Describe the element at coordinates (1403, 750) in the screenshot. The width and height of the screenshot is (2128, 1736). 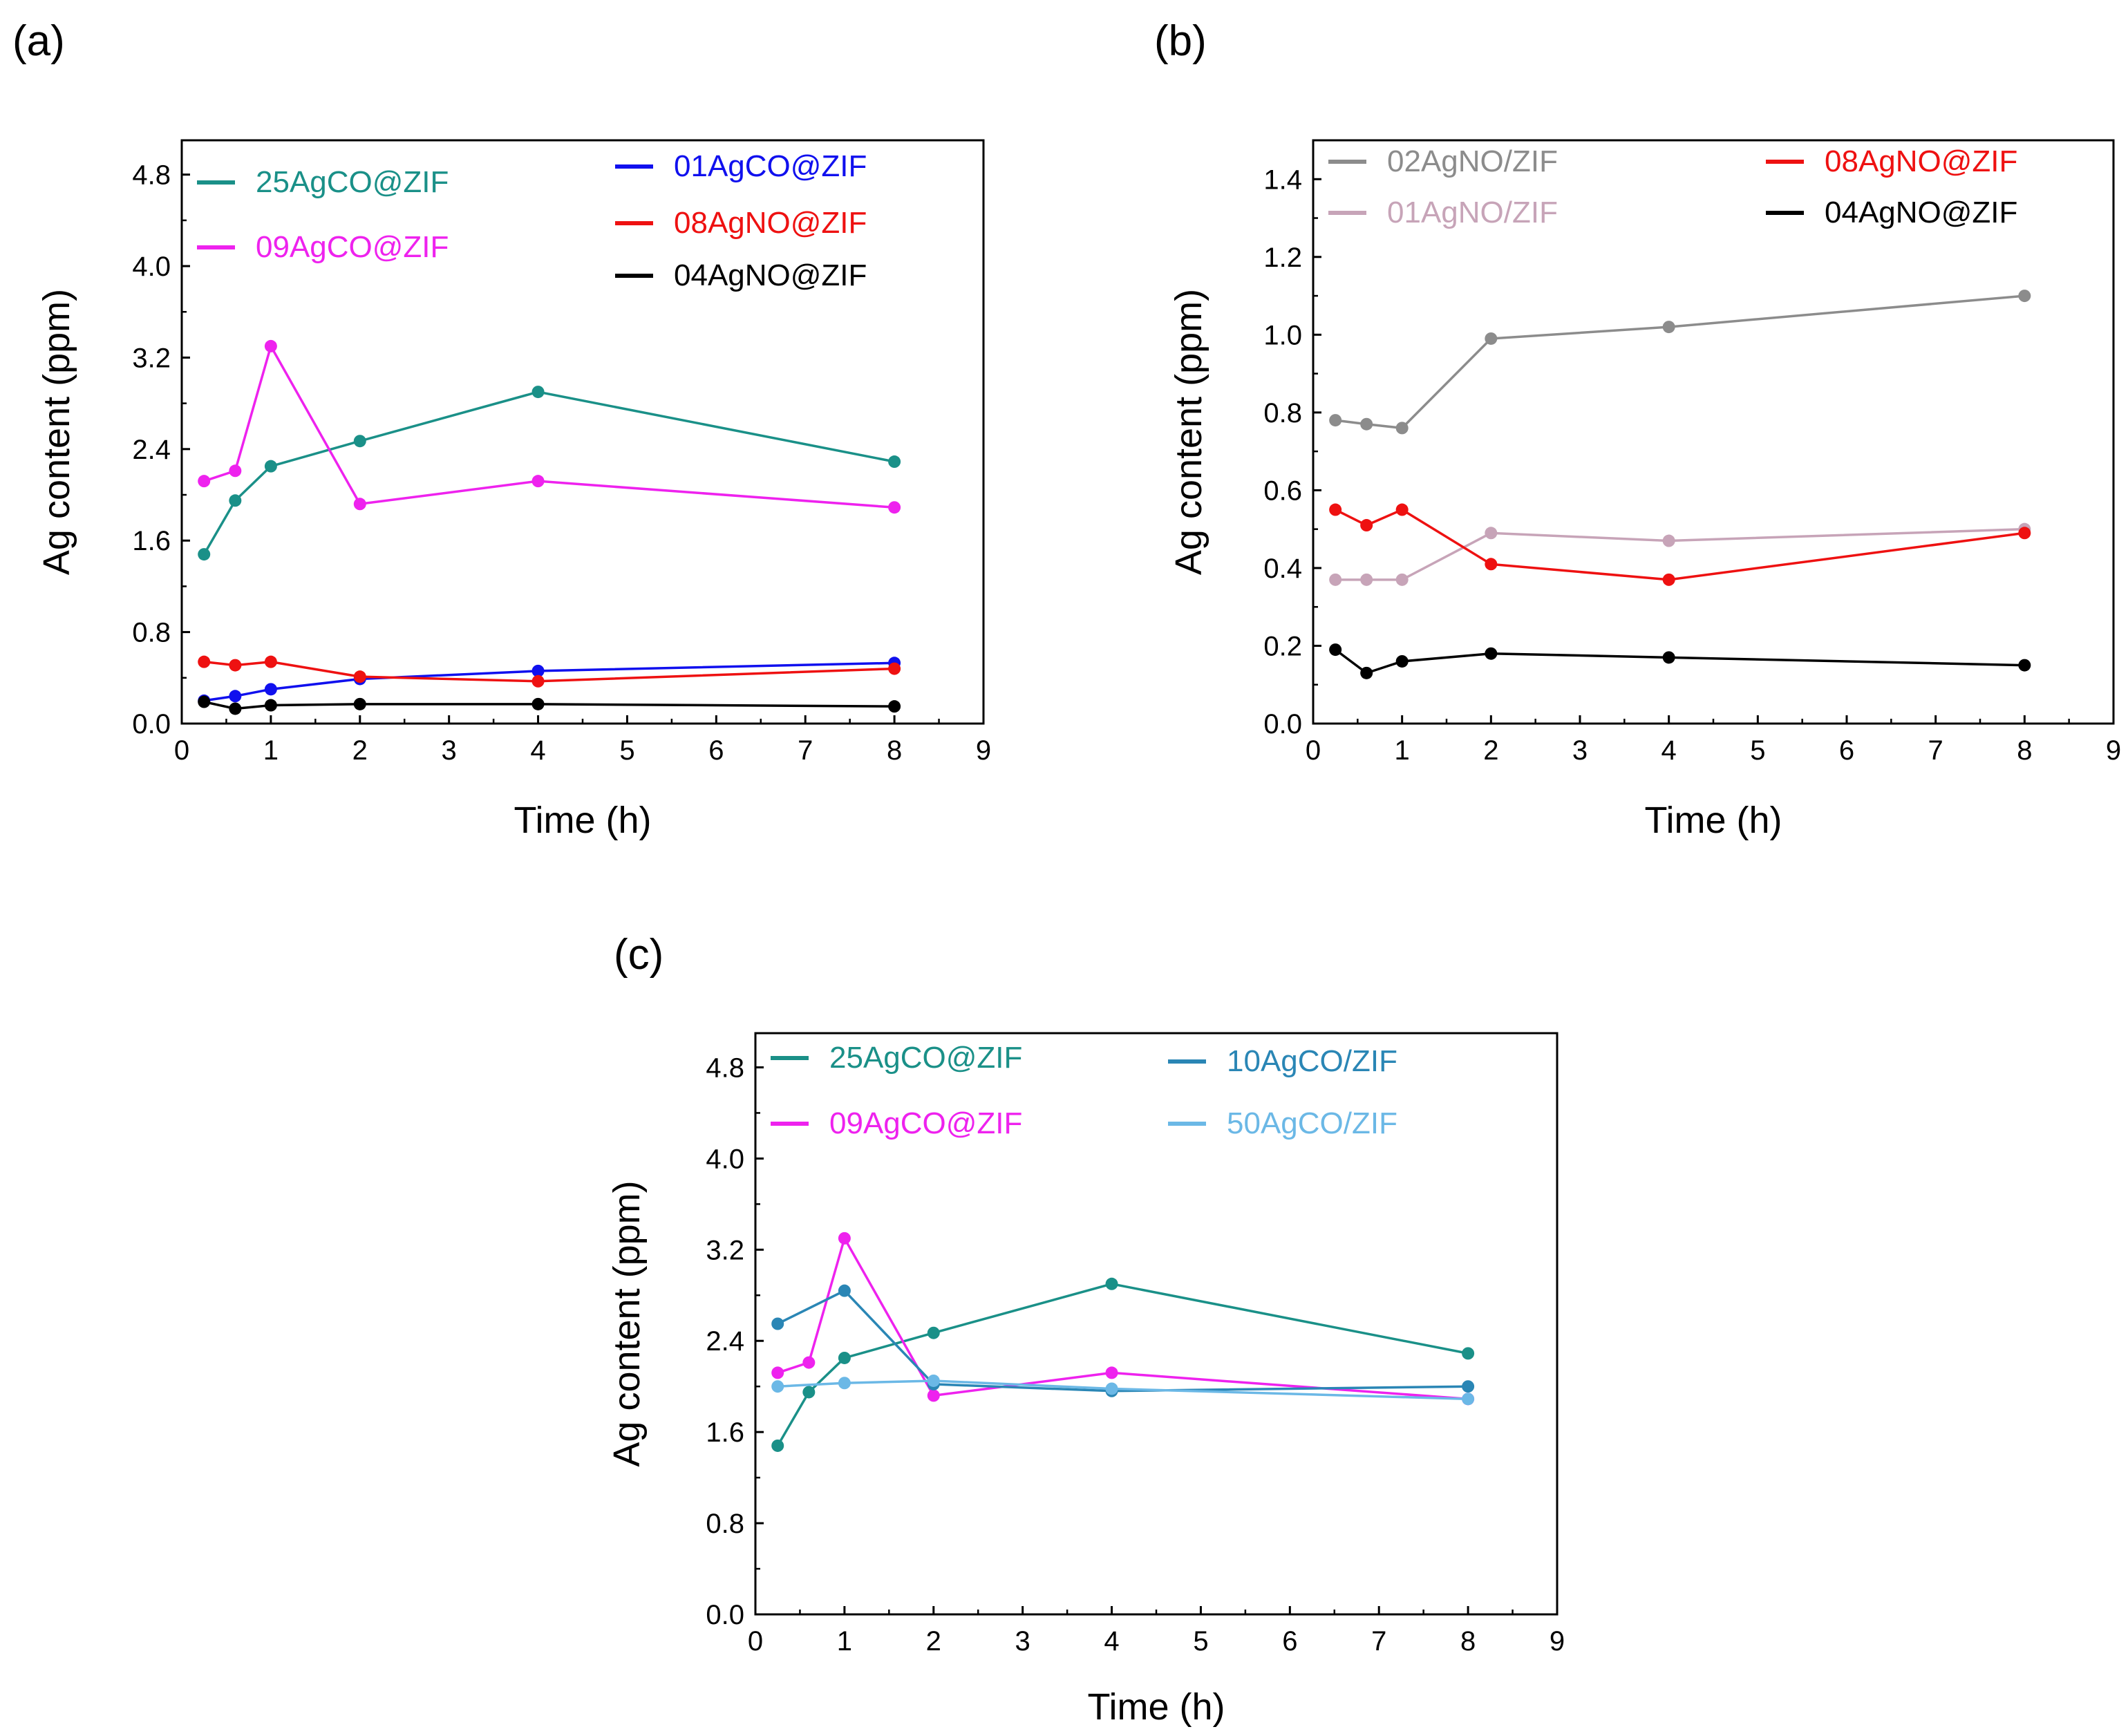
I see `x-tick-label: 1` at that location.